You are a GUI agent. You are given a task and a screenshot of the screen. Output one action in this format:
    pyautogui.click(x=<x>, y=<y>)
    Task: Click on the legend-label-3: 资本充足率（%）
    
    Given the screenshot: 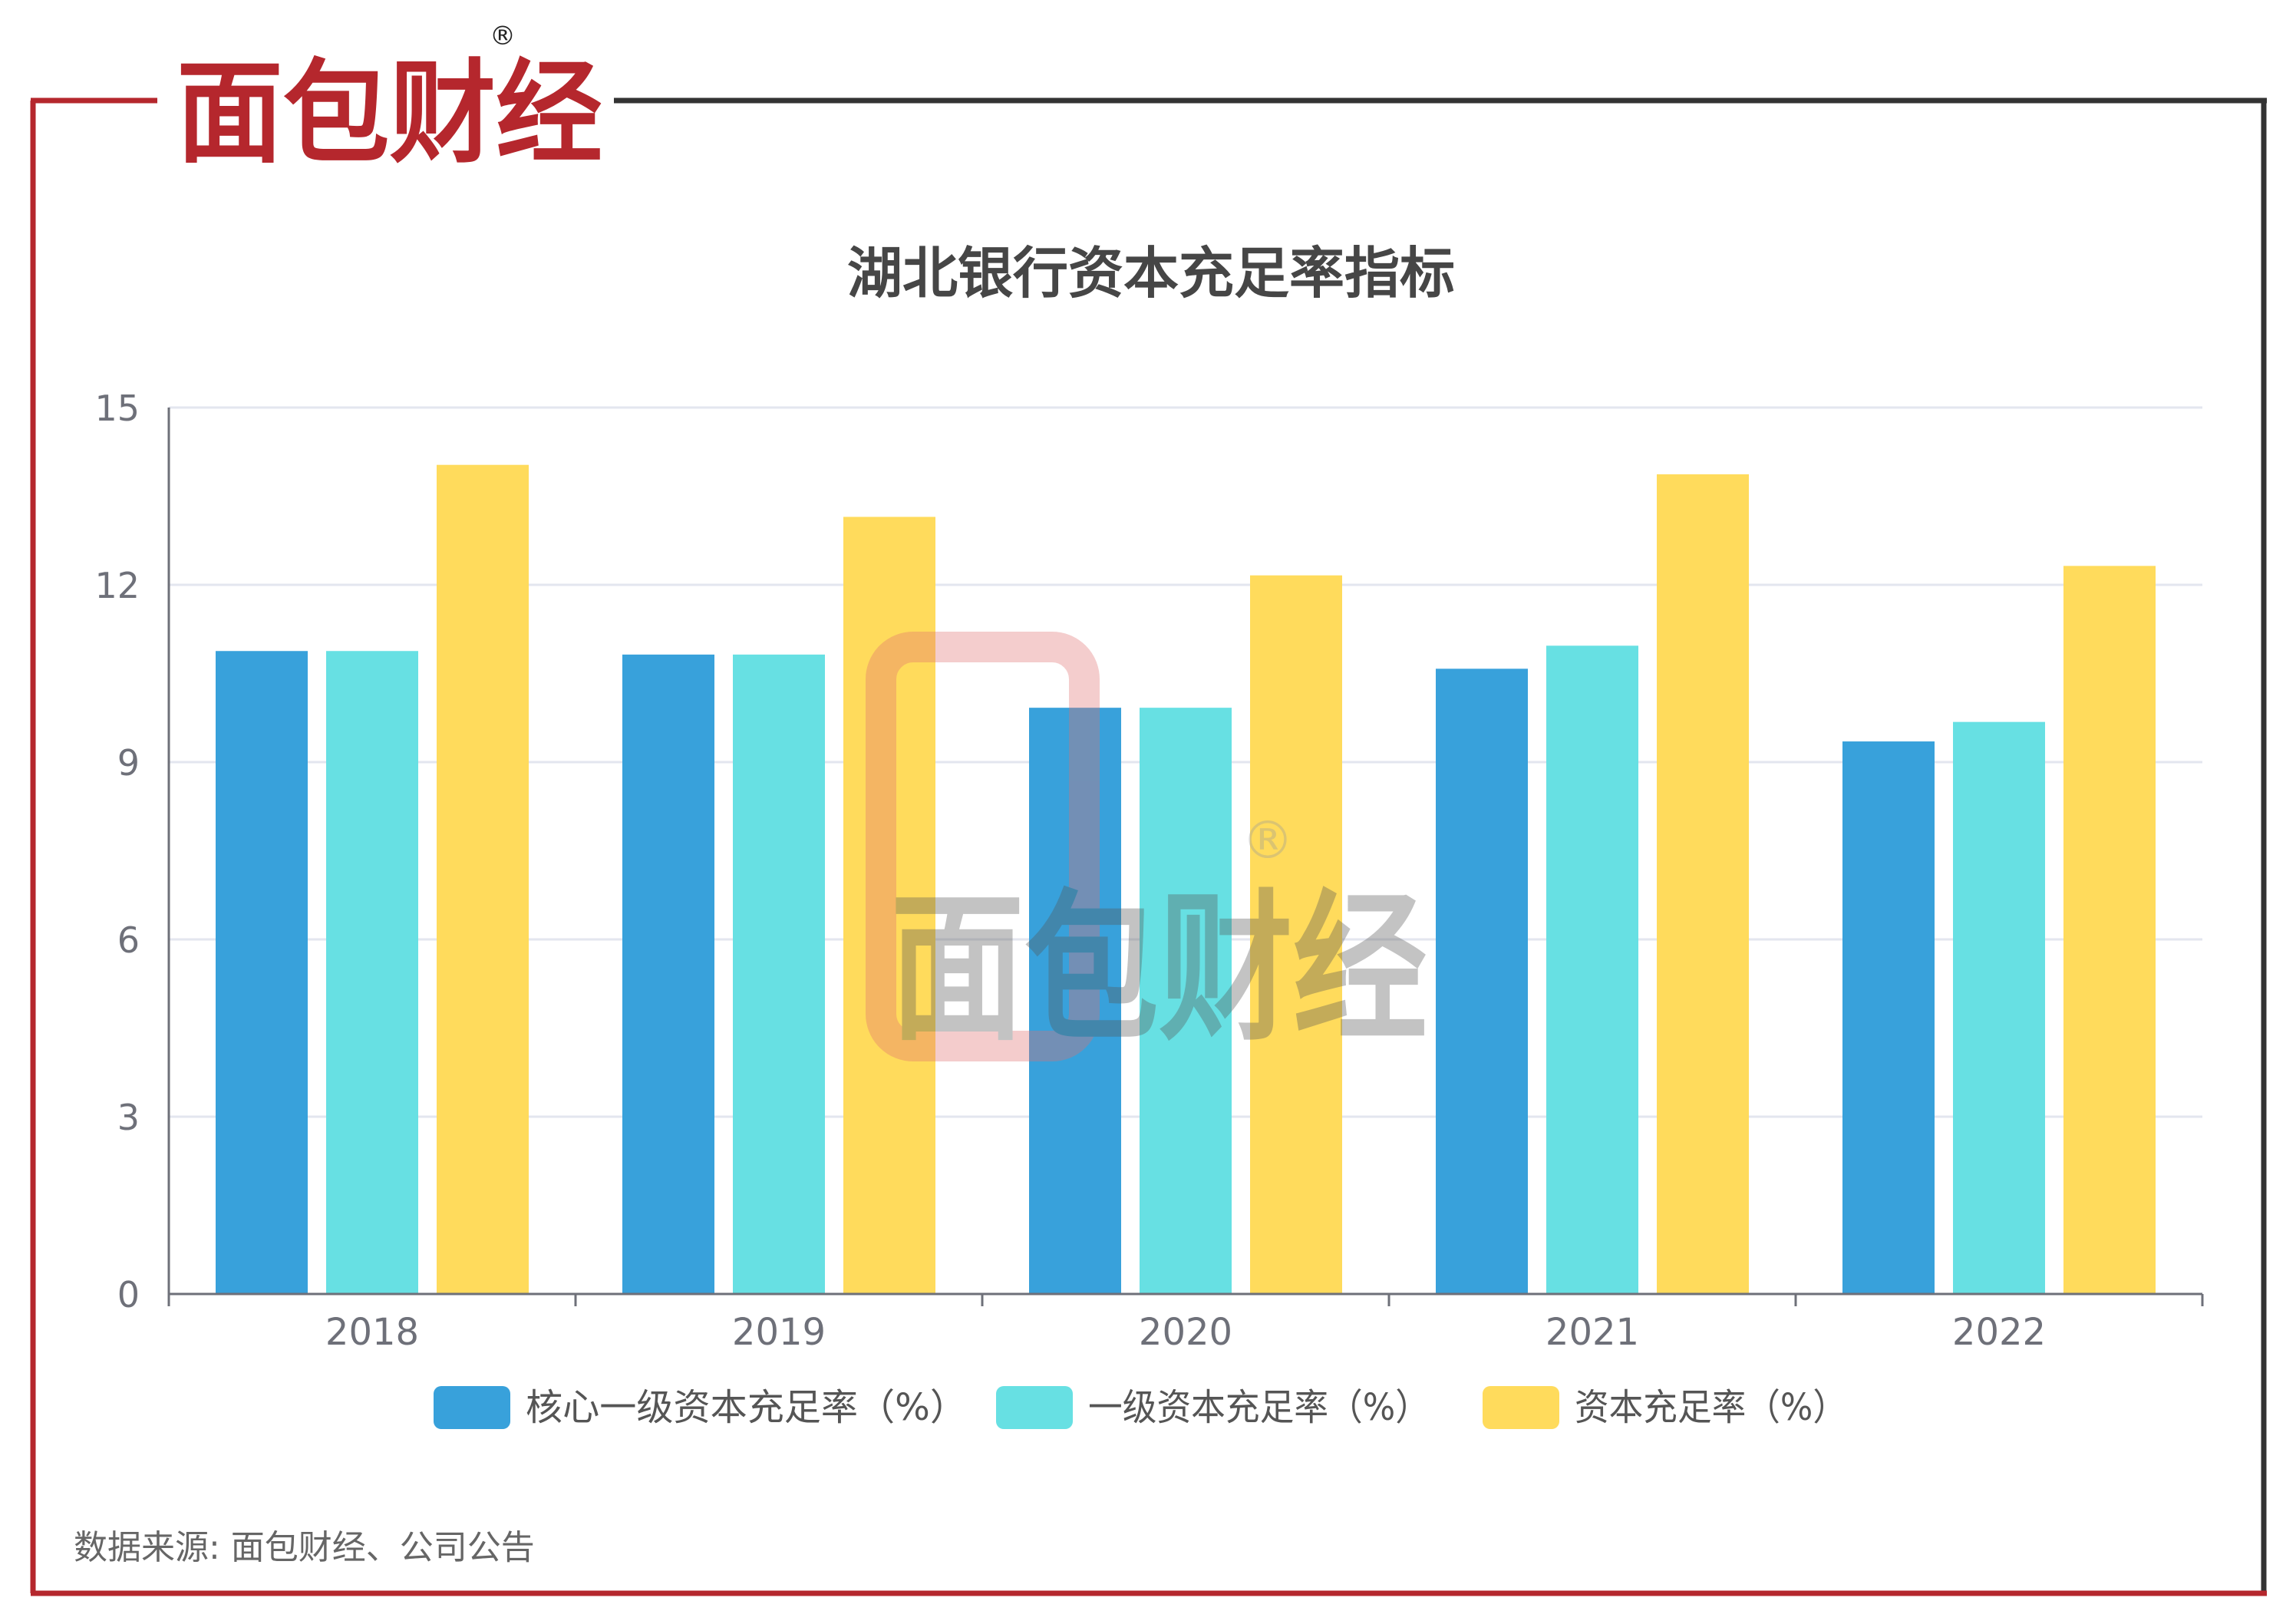 What is the action you would take?
    pyautogui.click(x=1711, y=1407)
    